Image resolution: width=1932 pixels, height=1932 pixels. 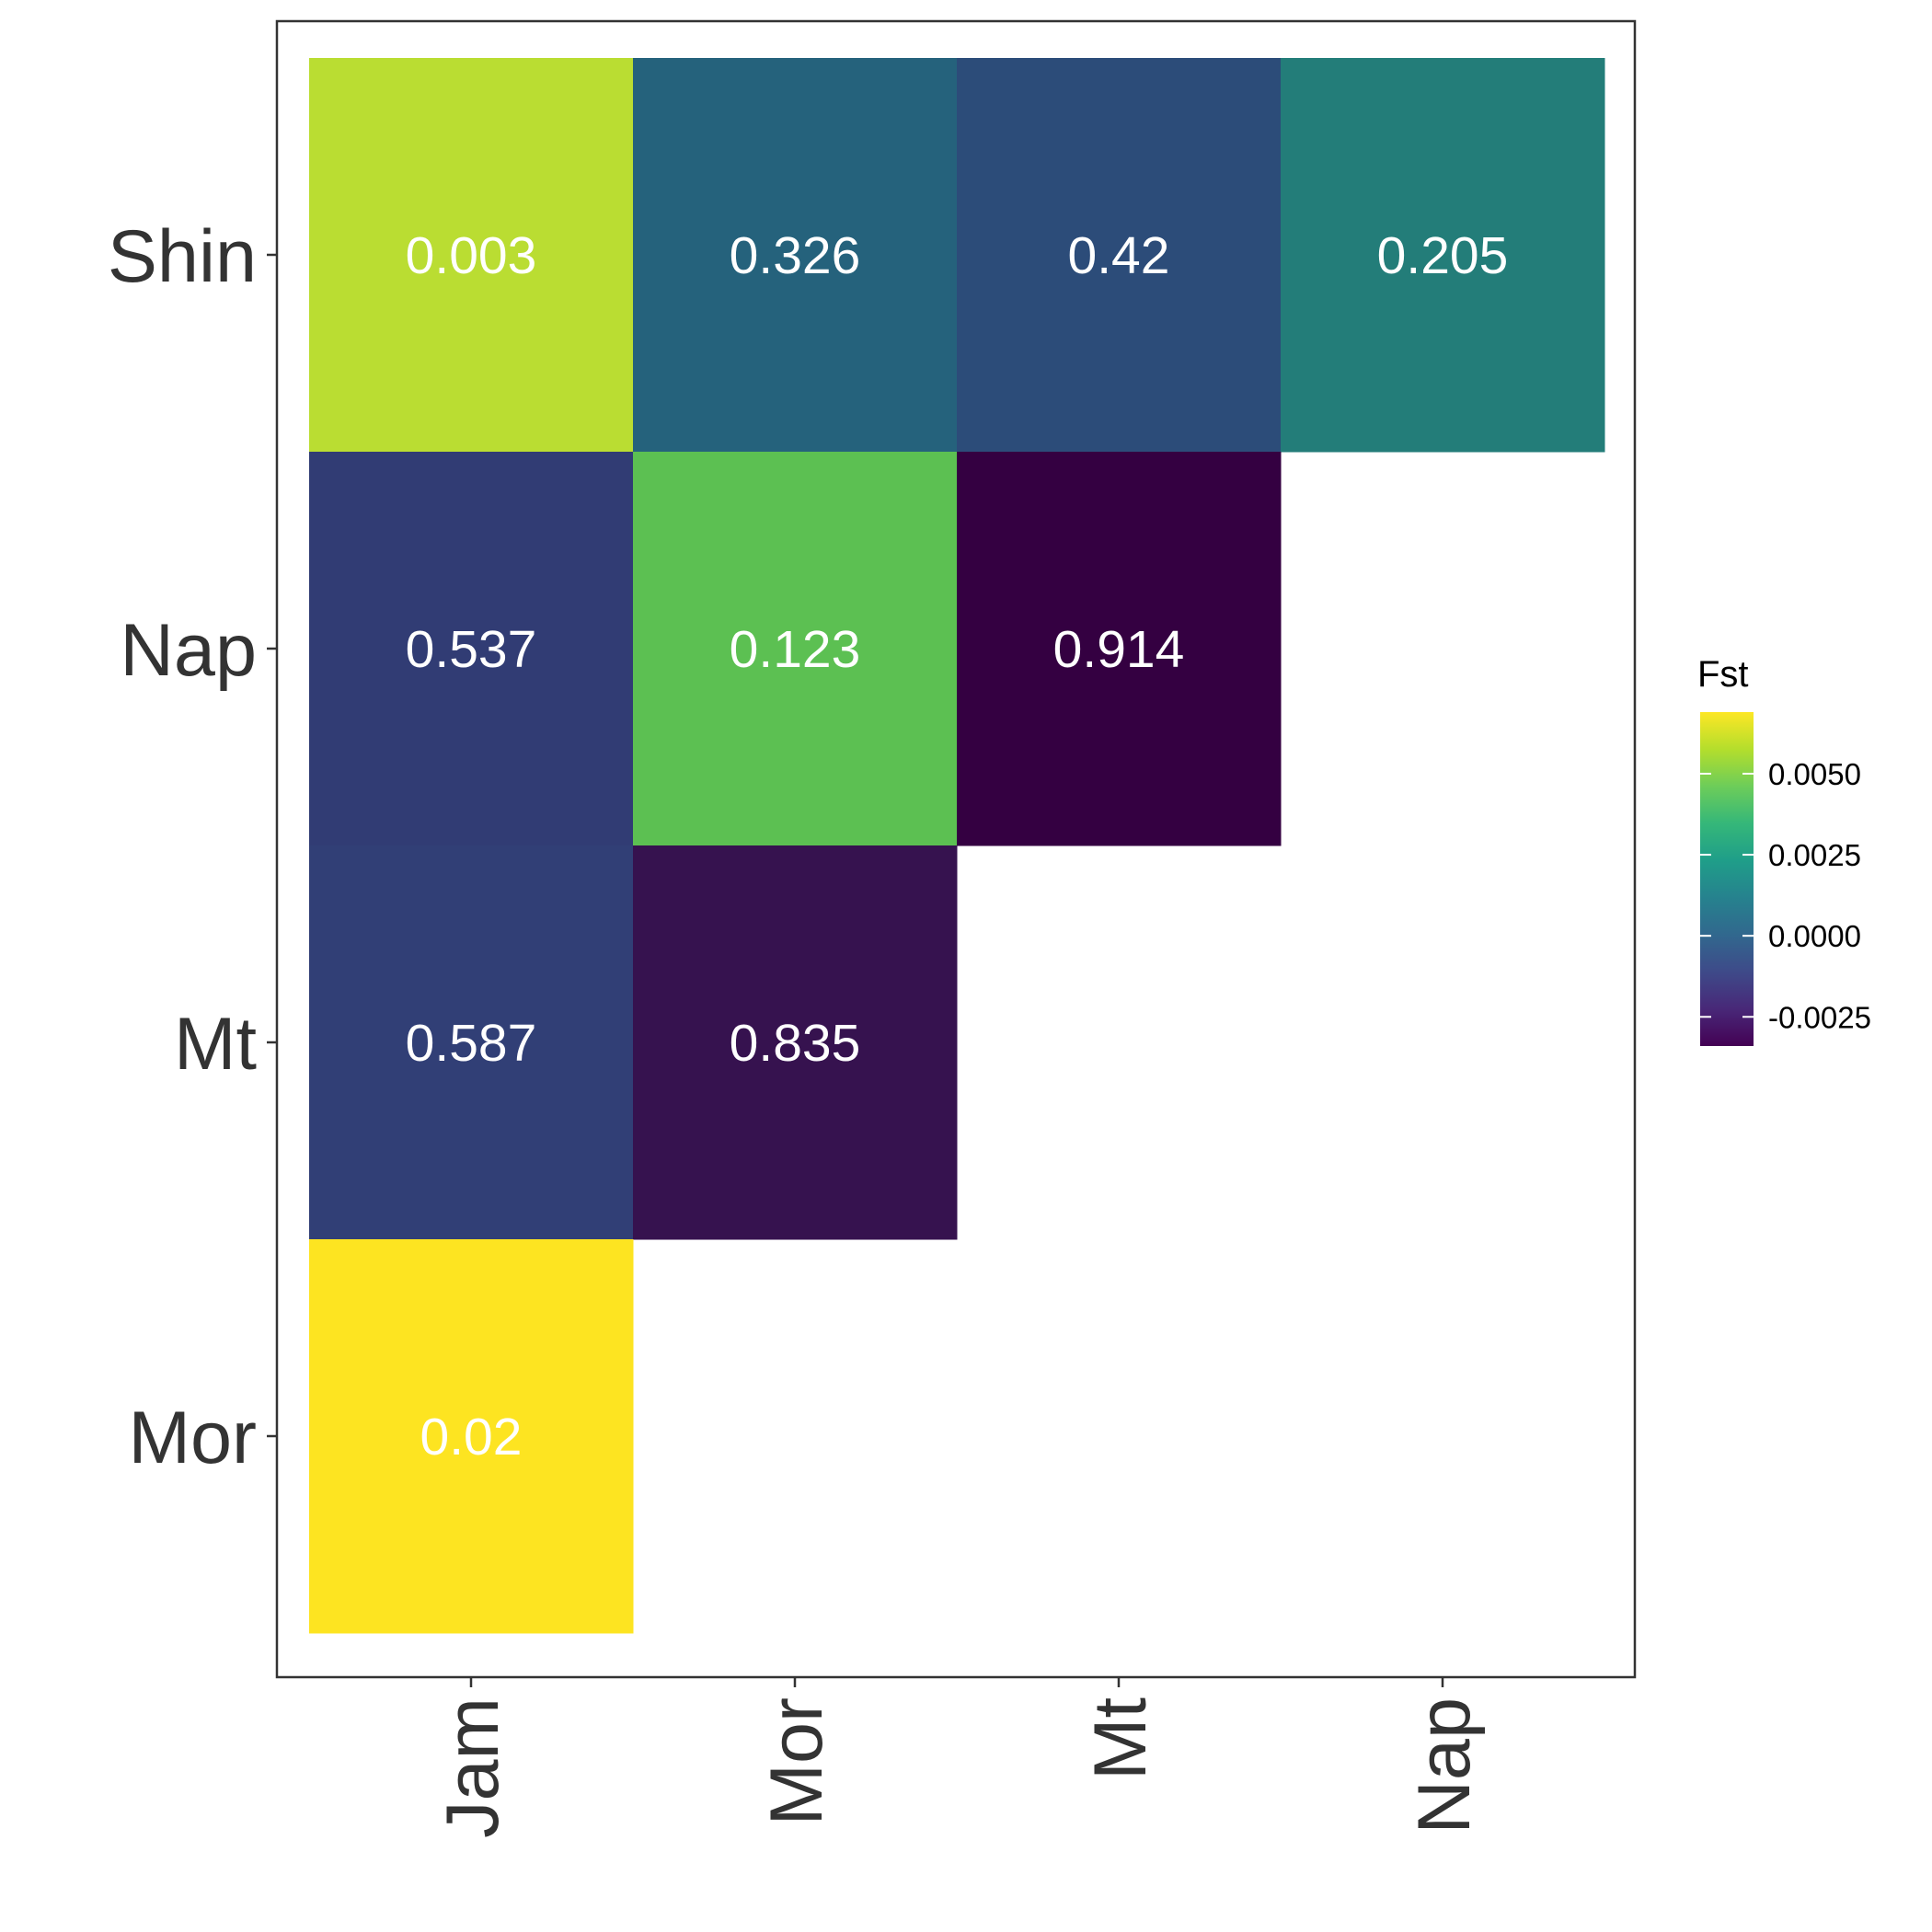 I want to click on cell-value-label: 0.587, so click(x=471, y=1043).